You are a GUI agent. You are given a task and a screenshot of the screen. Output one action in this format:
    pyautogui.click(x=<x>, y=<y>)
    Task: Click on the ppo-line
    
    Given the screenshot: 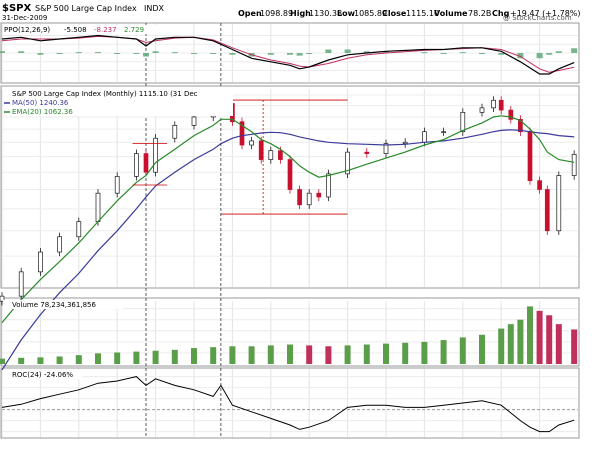 What is the action you would take?
    pyautogui.click(x=288, y=54)
    